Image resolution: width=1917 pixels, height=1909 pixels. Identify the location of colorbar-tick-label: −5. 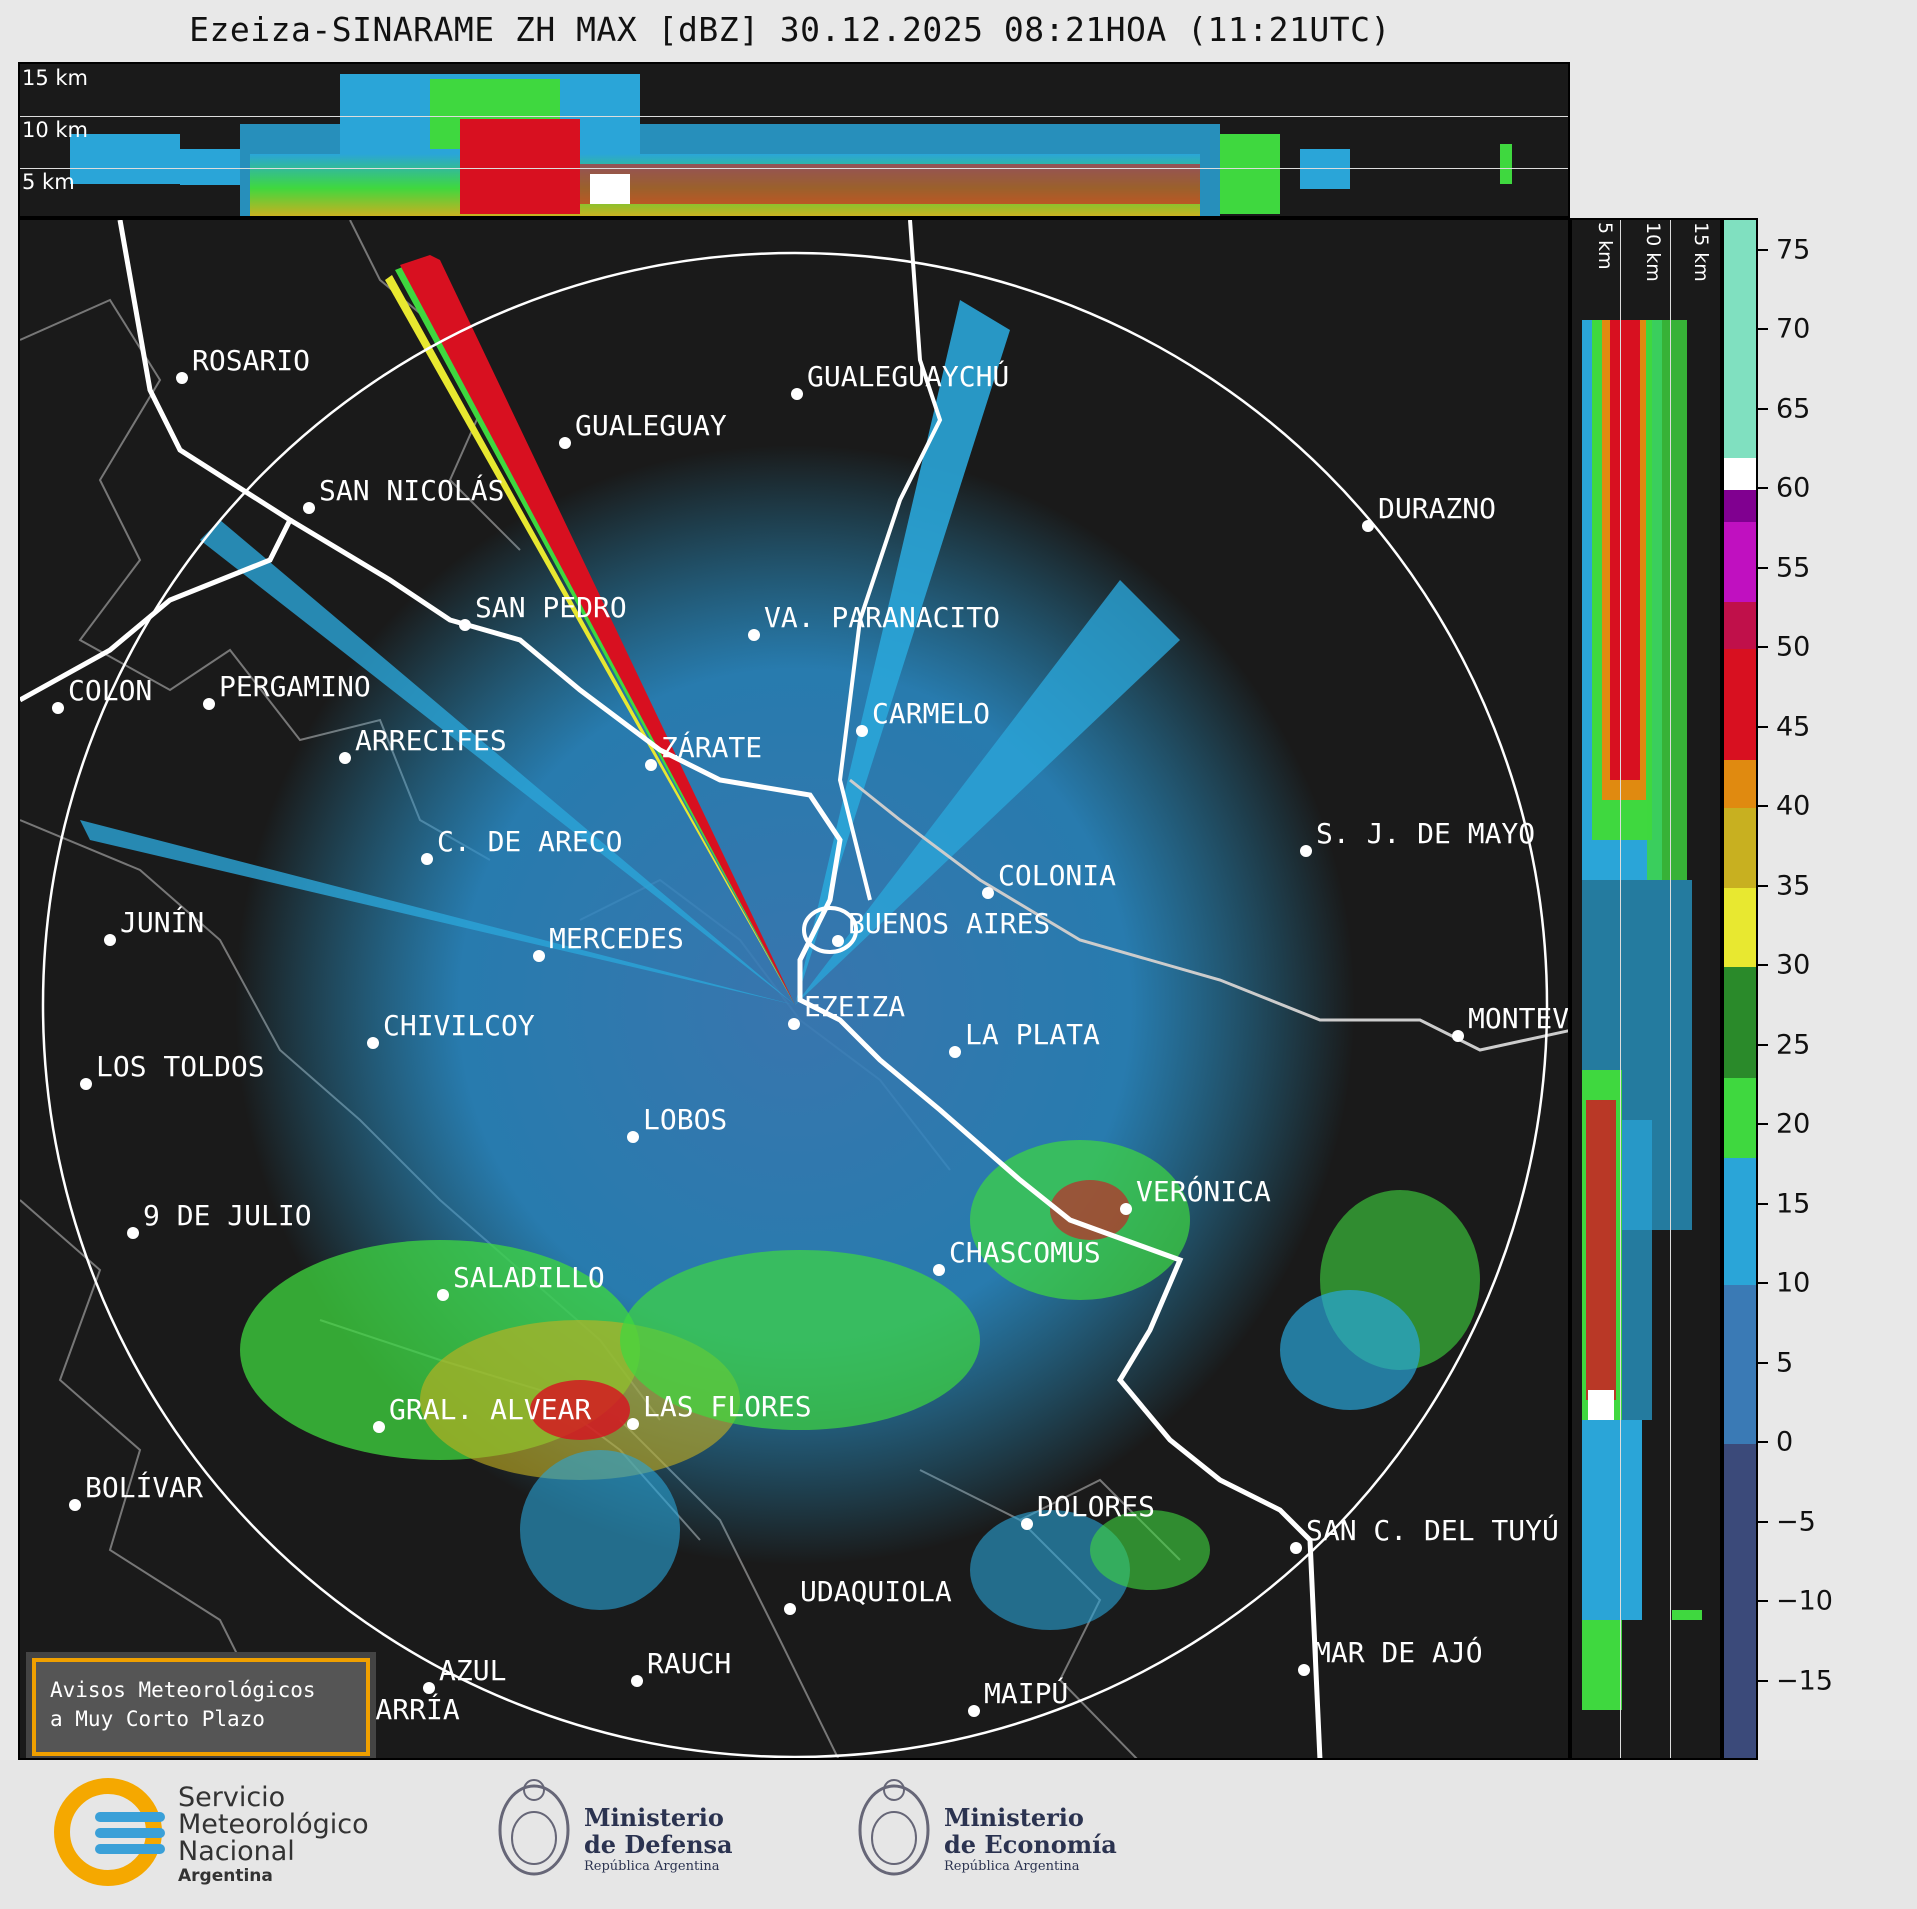
(1796, 1522).